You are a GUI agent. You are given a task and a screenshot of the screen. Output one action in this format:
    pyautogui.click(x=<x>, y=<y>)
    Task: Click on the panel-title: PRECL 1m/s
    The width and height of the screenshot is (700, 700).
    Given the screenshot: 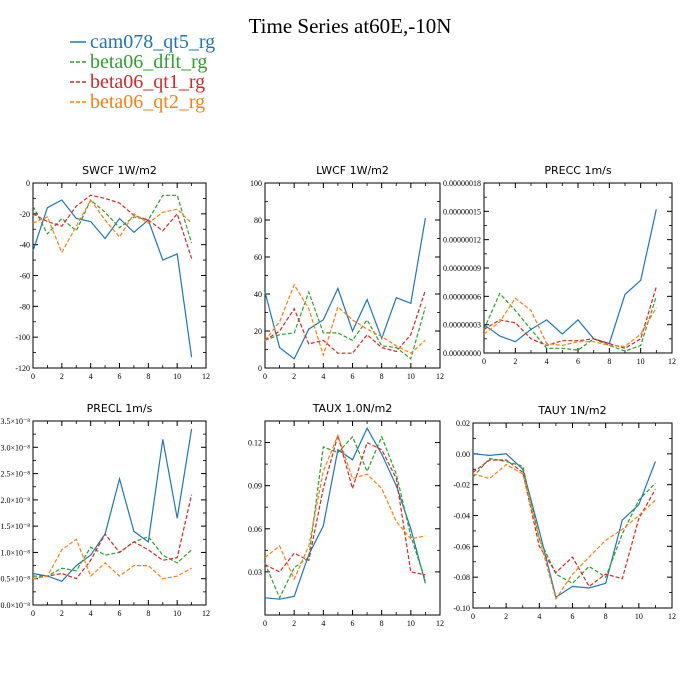 What is the action you would take?
    pyautogui.click(x=120, y=408)
    